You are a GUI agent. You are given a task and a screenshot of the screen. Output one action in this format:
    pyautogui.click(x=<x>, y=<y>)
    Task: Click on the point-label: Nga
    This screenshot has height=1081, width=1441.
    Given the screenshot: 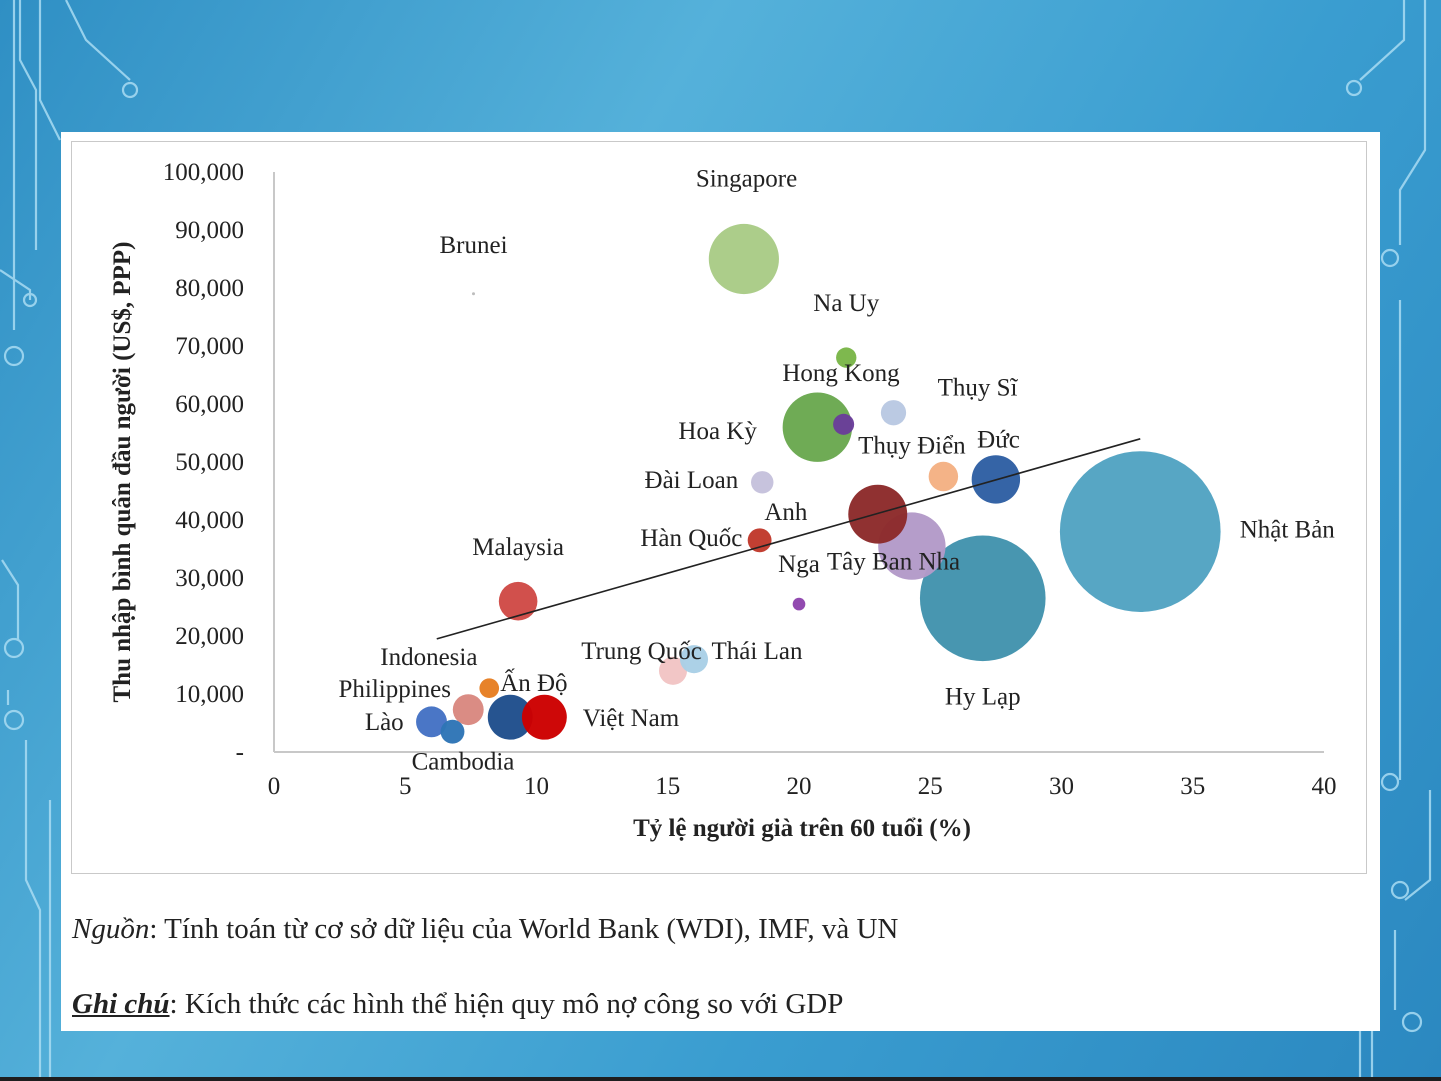 What is the action you would take?
    pyautogui.click(x=799, y=564)
    